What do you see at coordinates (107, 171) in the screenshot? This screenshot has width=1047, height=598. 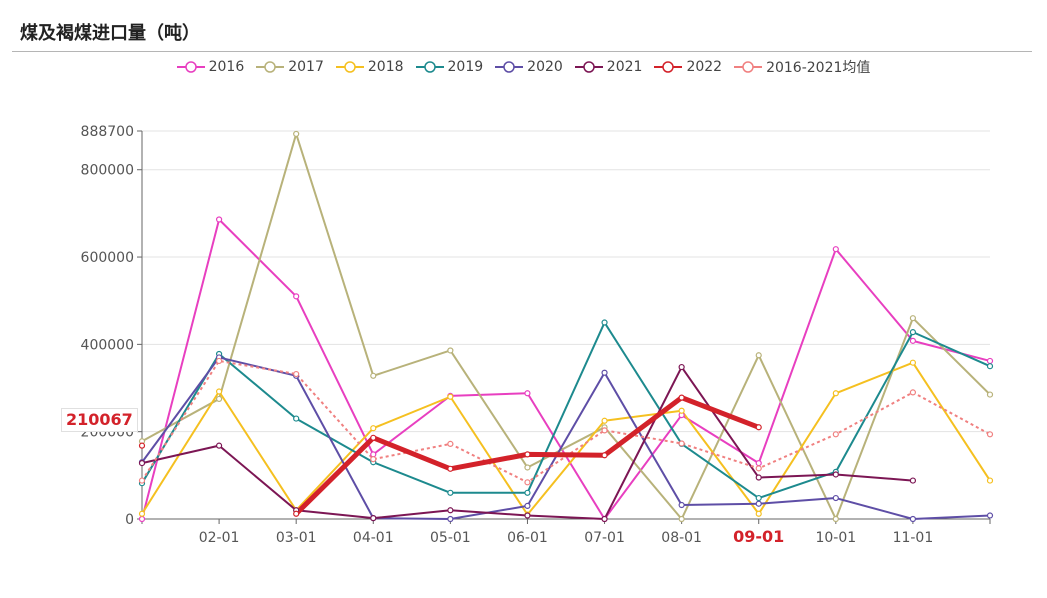 I see `y-tick-label: 800000` at bounding box center [107, 171].